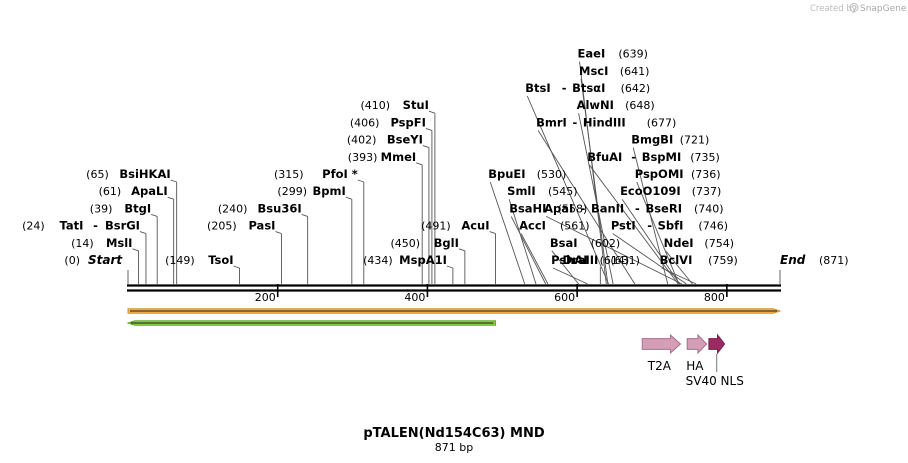 The width and height of the screenshot is (908, 463). I want to click on site-name: MspA1I, so click(423, 260).